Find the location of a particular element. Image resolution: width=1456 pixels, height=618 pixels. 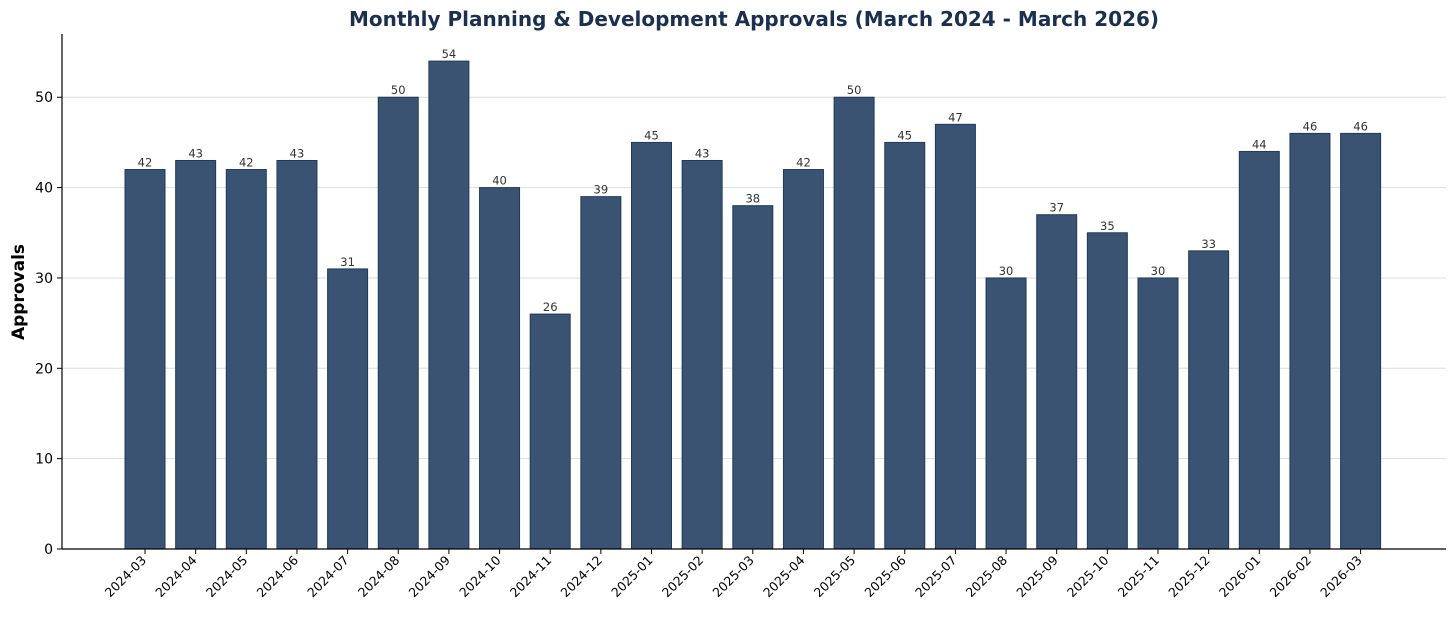

x-tick-label-2025-06: 2025-06 is located at coordinates (885, 576).